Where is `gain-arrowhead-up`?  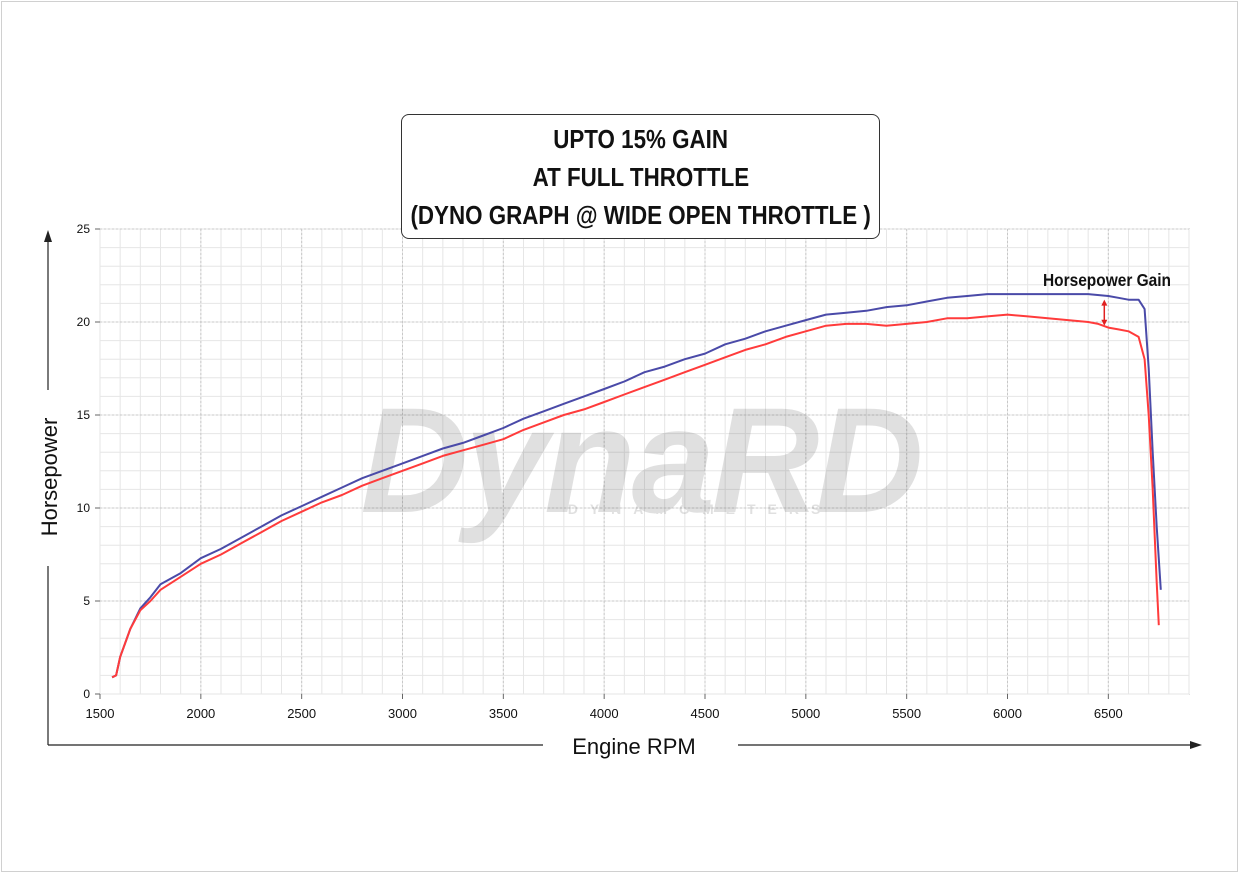 gain-arrowhead-up is located at coordinates (1104, 302).